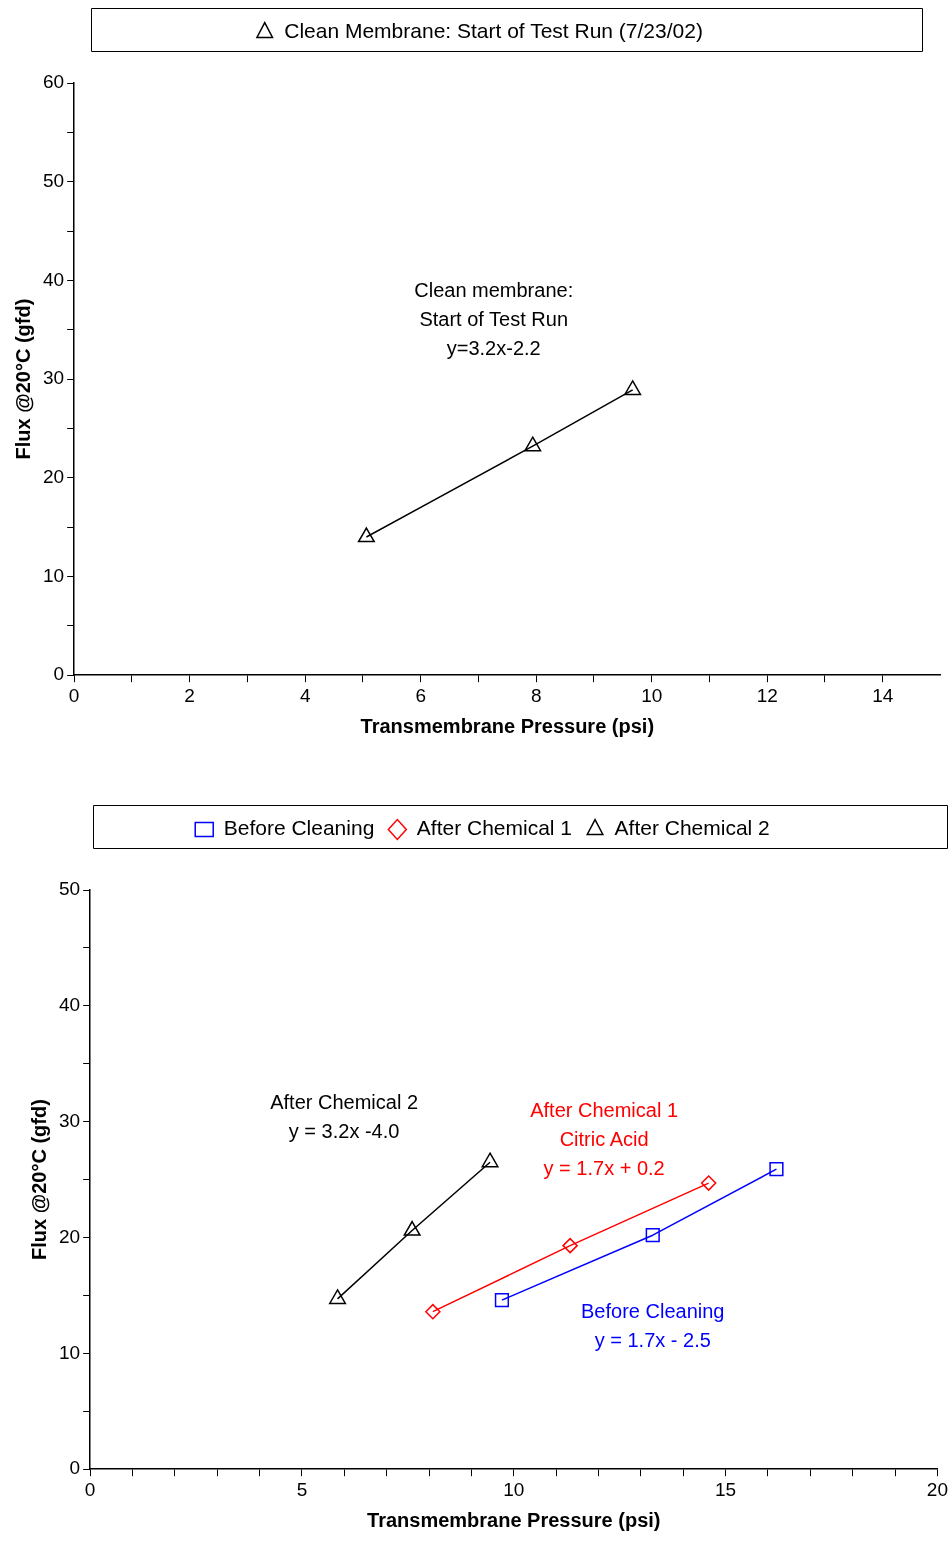 Image resolution: width=951 pixels, height=1547 pixels. Describe the element at coordinates (653, 1326) in the screenshot. I see `annotation: Before Cleaning y = 1.7x - 2.5` at that location.